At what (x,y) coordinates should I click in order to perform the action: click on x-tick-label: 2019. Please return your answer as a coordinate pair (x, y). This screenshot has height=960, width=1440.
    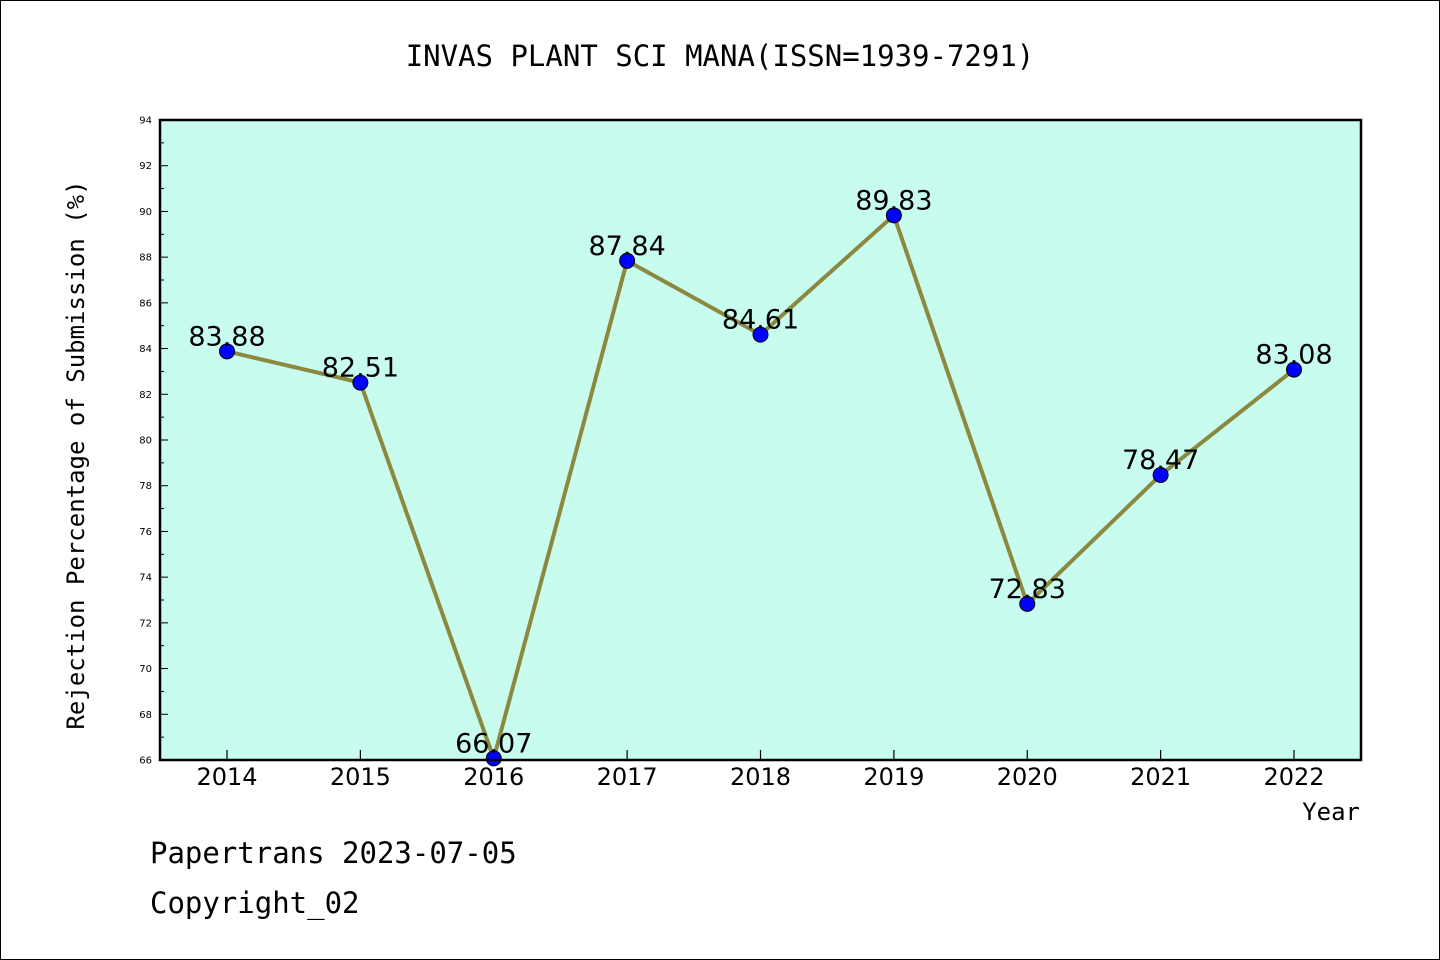
    Looking at the image, I should click on (893, 777).